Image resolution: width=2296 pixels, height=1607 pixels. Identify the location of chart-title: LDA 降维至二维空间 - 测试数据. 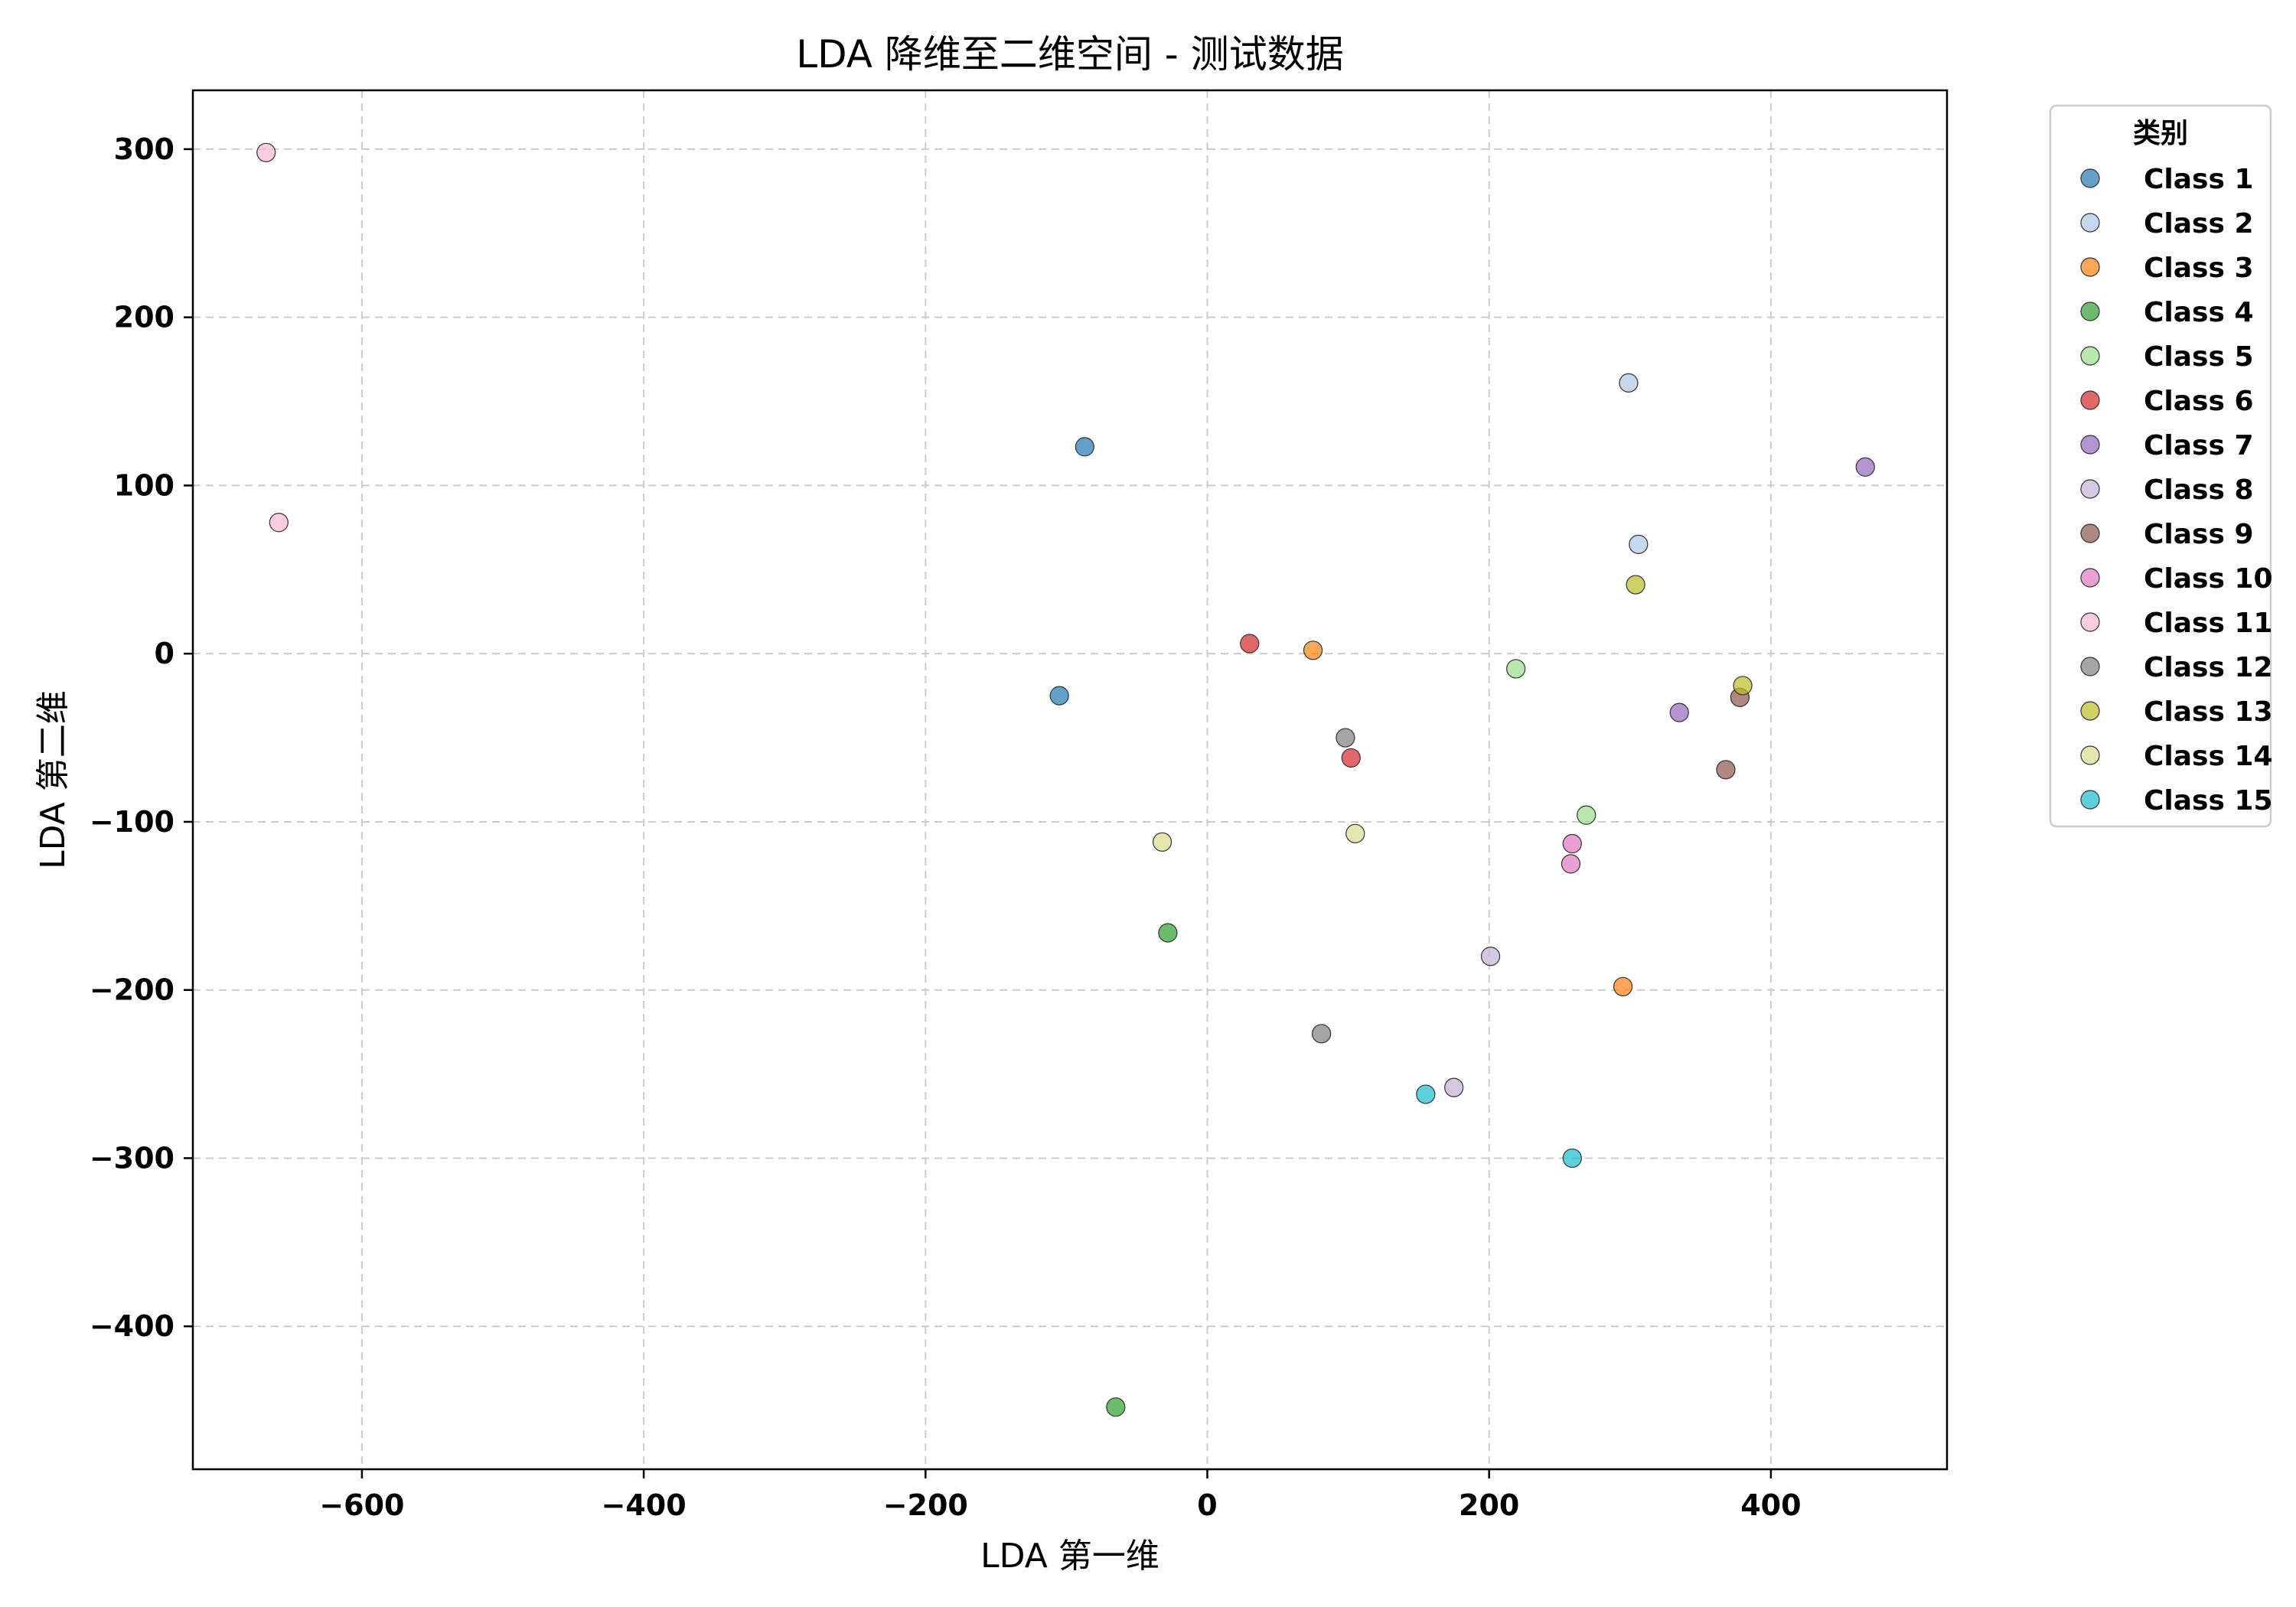
(1069, 55).